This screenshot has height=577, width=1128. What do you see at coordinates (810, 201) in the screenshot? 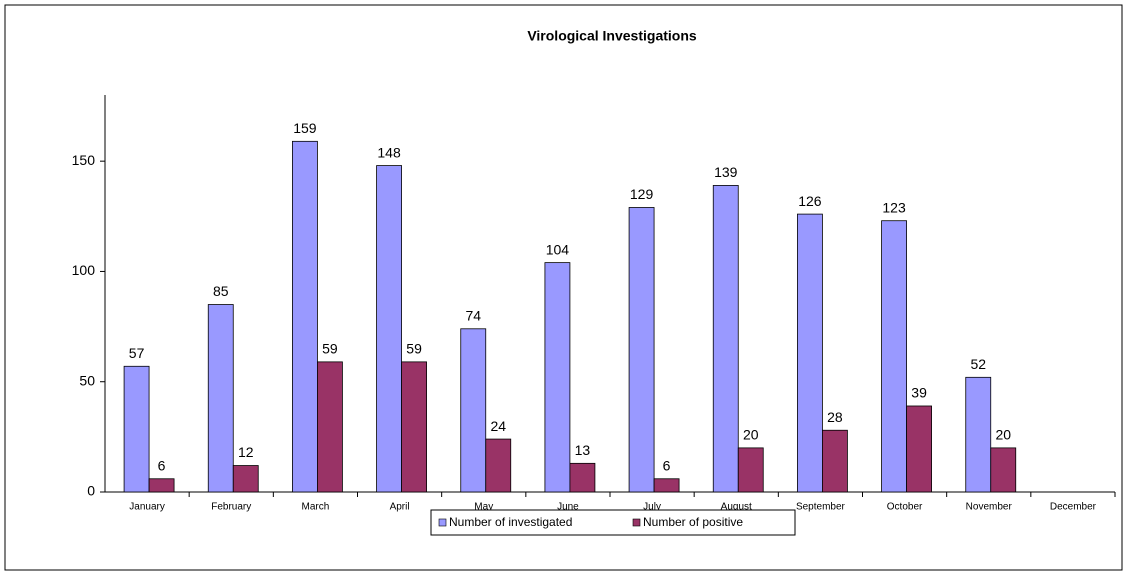
I see `data-label: 126` at bounding box center [810, 201].